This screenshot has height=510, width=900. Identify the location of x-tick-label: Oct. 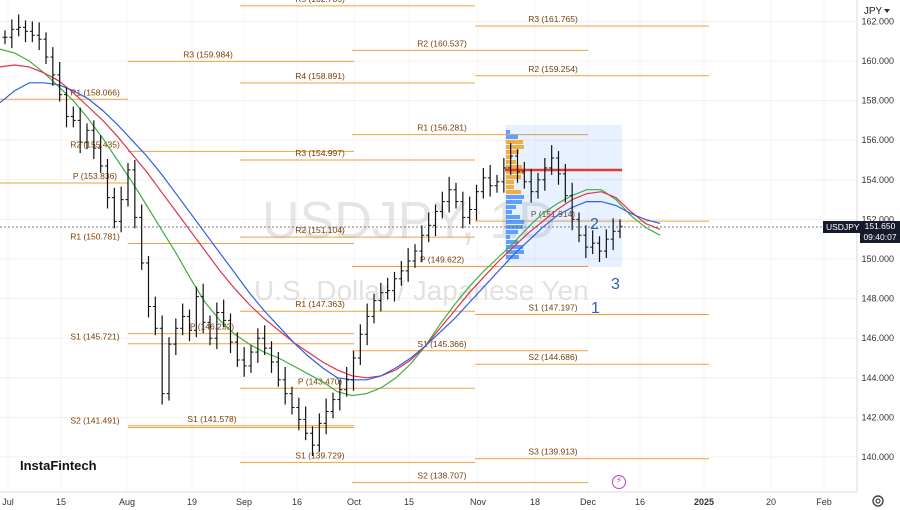
(354, 502).